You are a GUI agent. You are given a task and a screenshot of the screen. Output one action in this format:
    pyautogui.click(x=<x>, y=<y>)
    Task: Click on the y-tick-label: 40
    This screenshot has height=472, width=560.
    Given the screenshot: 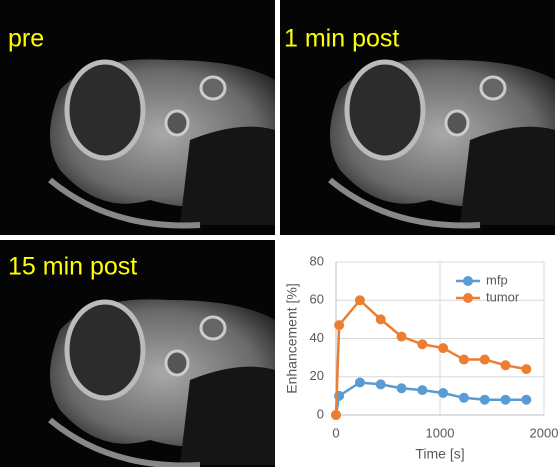 What is the action you would take?
    pyautogui.click(x=317, y=337)
    